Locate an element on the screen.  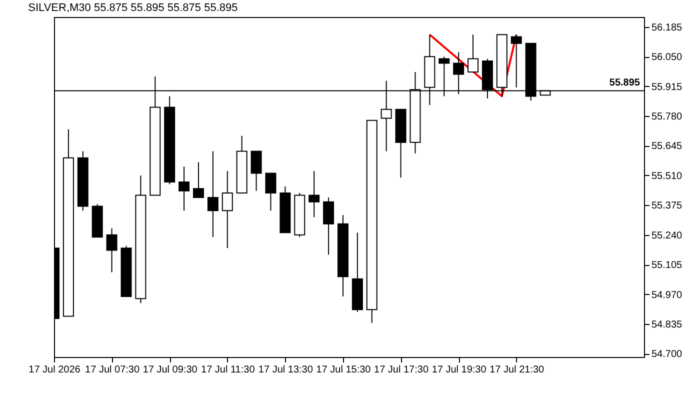
y-tick-label: 55.915 is located at coordinates (667, 87).